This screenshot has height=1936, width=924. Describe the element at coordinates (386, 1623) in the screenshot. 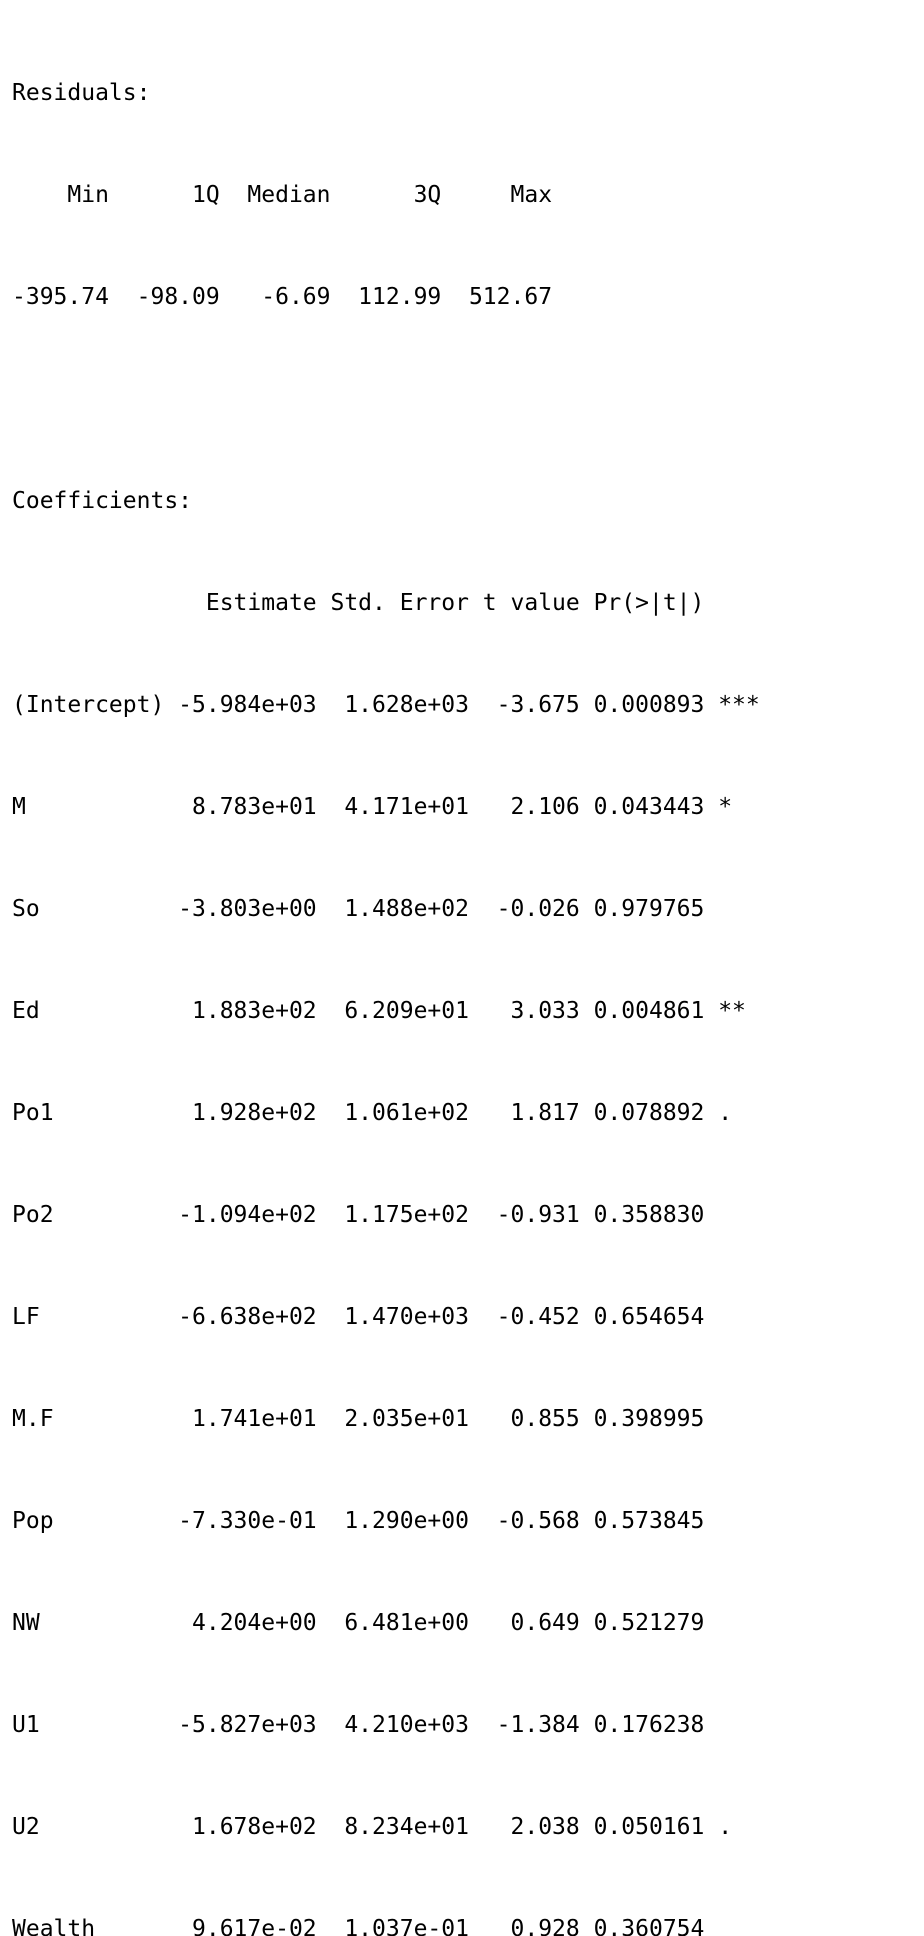

I see `coef-row-nw: NW 4.204e+00 6.481e+00 0.649 0.521279` at that location.